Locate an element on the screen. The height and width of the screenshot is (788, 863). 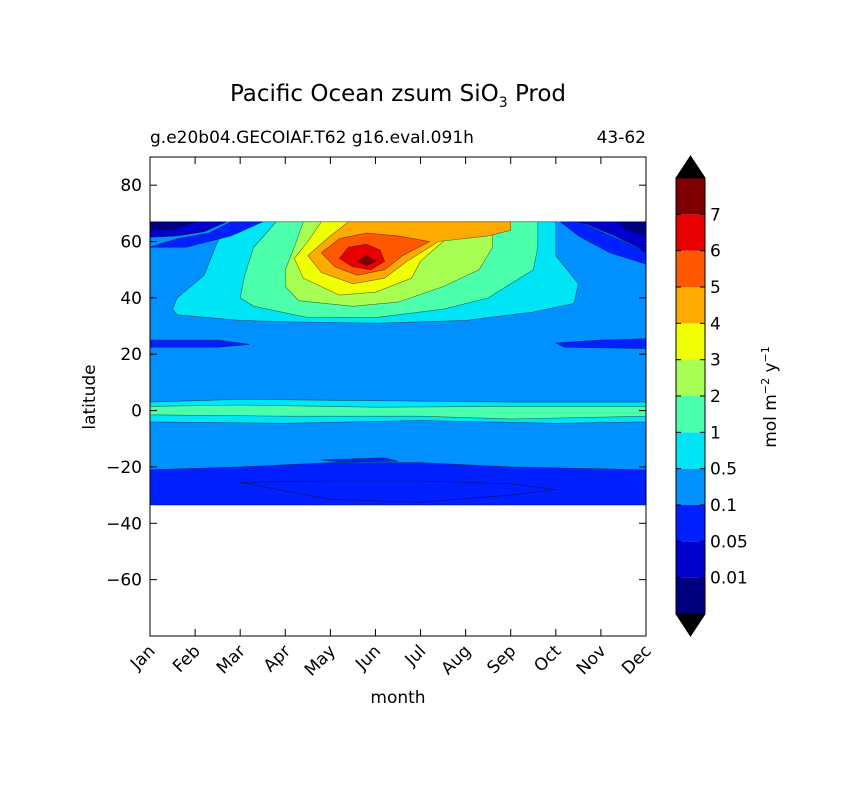
band-lt-0.01-dec is located at coordinates (632, 229).